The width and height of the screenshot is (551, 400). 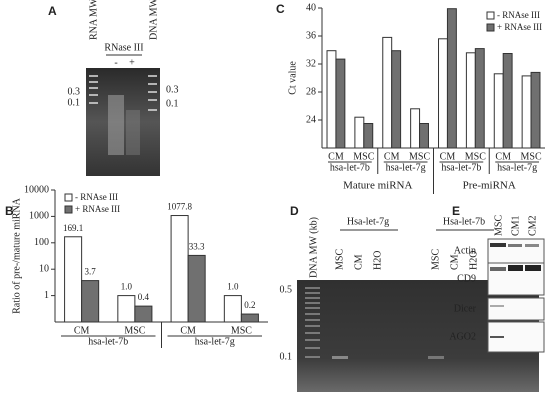 I want to click on y-axis-label: Ct value, so click(x=292, y=78).